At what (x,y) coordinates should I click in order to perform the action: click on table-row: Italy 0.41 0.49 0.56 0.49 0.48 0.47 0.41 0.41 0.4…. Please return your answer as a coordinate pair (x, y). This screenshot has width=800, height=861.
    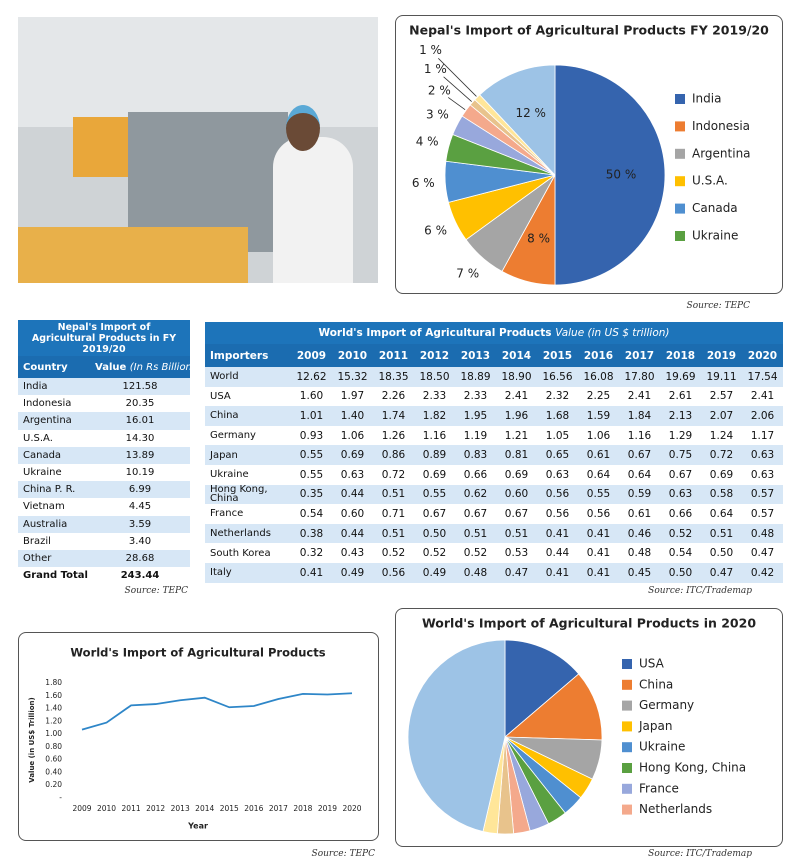
    Looking at the image, I should click on (494, 572).